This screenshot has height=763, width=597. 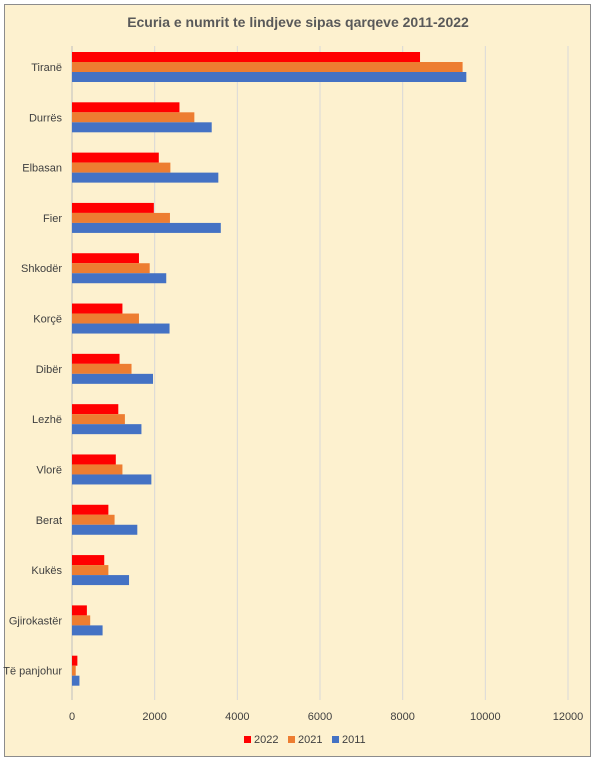 What do you see at coordinates (354, 740) in the screenshot?
I see `legend-label: 2011` at bounding box center [354, 740].